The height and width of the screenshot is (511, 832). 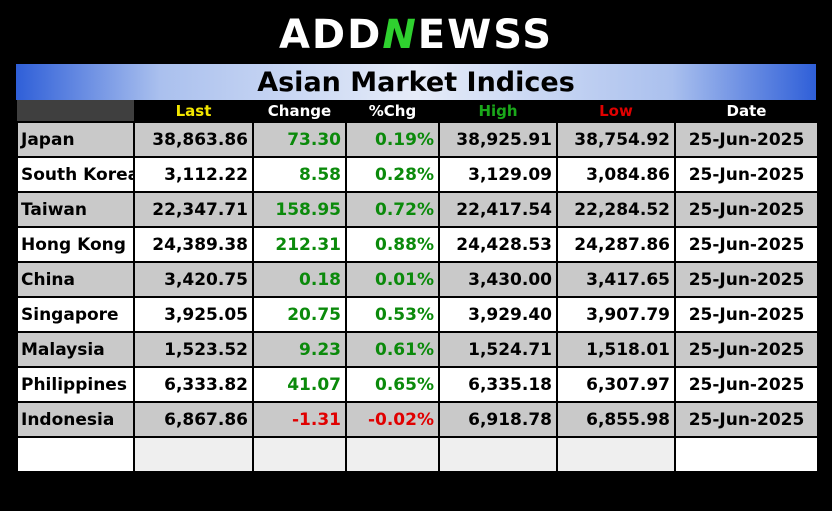 I want to click on low-value-cell: 3,417.65, so click(x=616, y=279).